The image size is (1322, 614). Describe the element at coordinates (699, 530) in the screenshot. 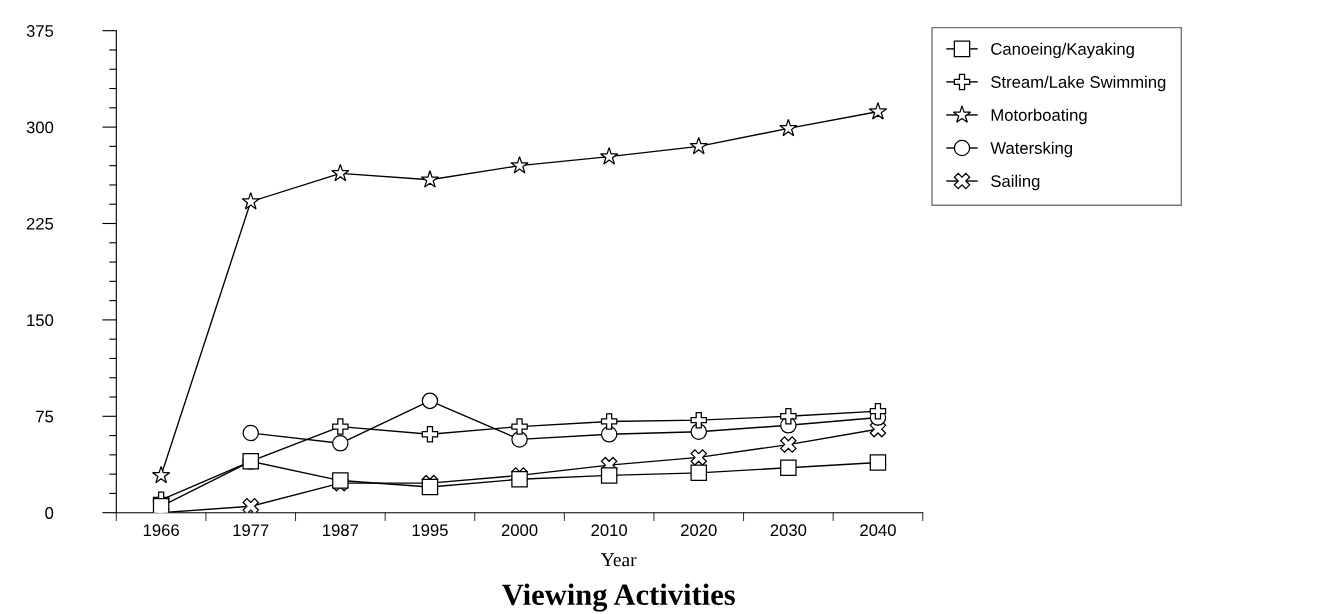

I see `x-tick-label: 2020` at that location.